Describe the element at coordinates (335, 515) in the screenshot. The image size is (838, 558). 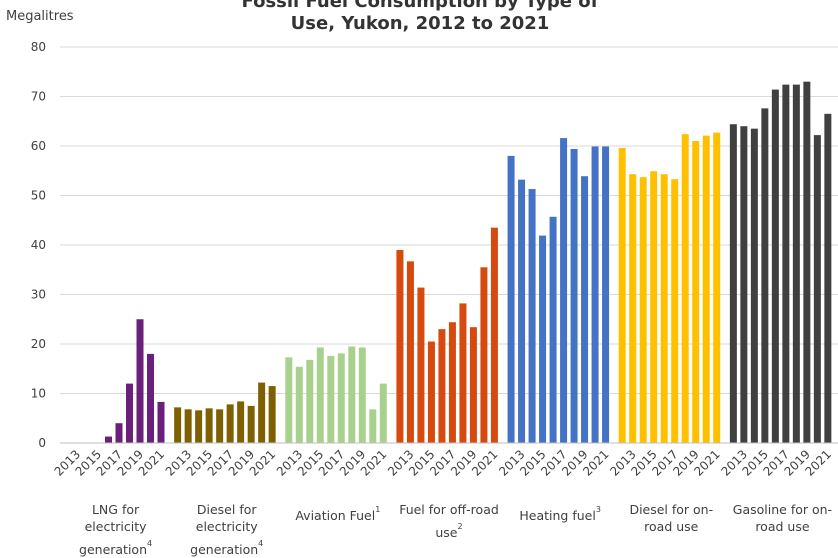
I see `group-name: Aviation Fuel` at that location.